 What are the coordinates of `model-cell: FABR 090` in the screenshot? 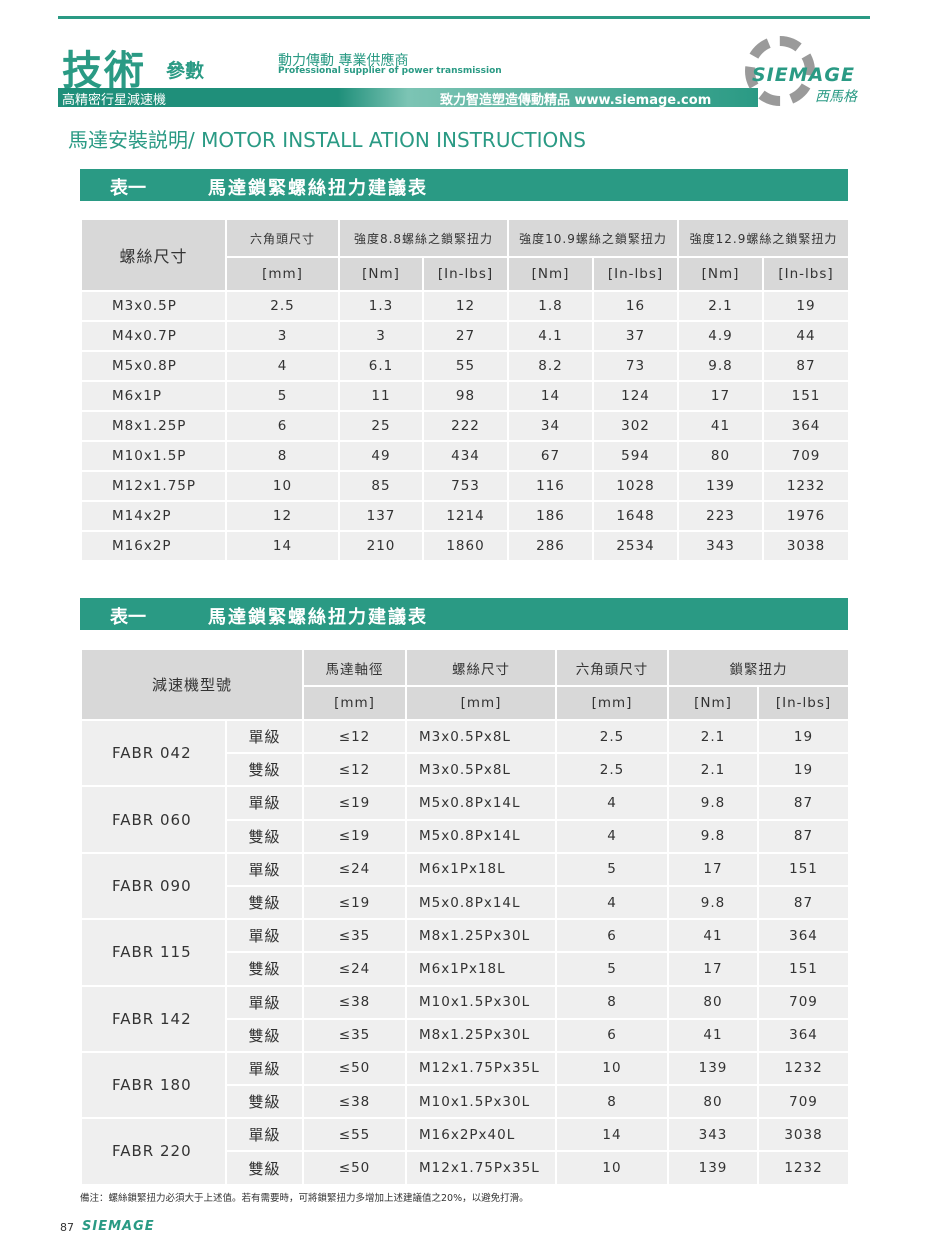 It's located at (153, 886).